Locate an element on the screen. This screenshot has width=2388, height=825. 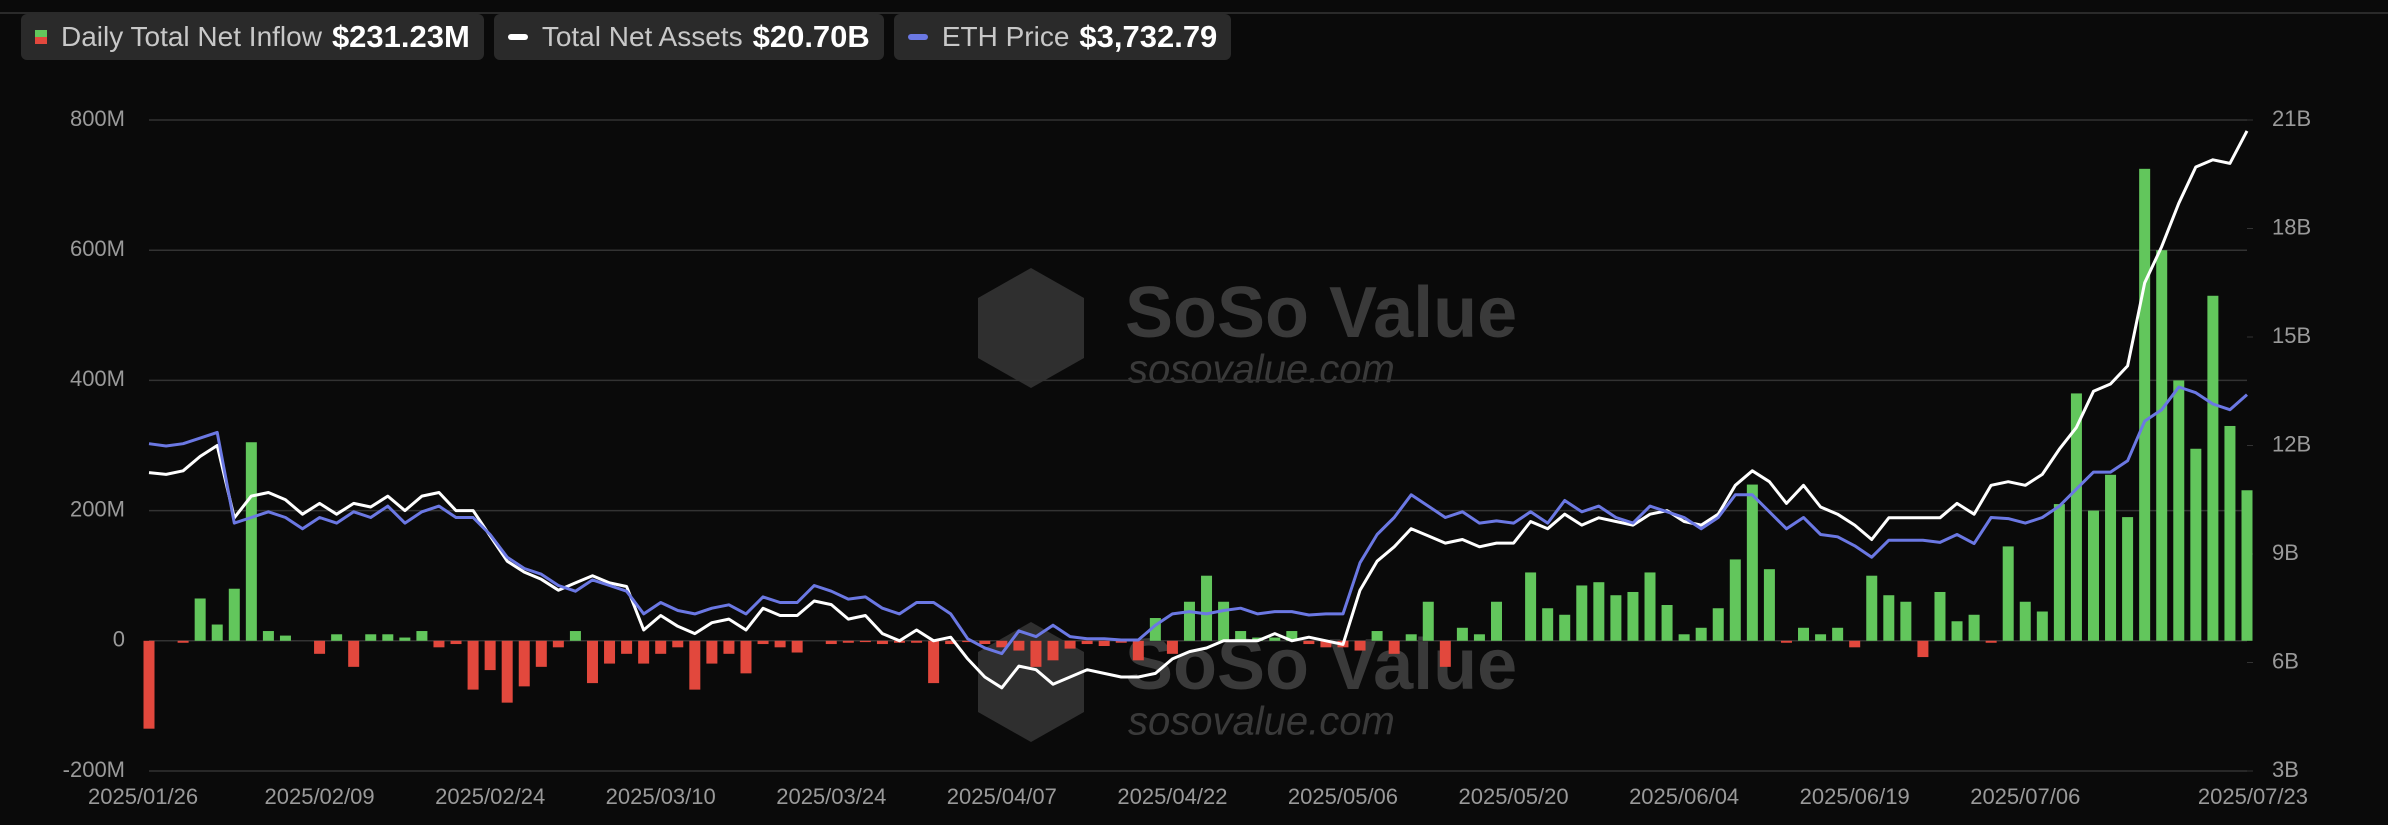
y2-tick-label: 21B is located at coordinates (2291, 118).